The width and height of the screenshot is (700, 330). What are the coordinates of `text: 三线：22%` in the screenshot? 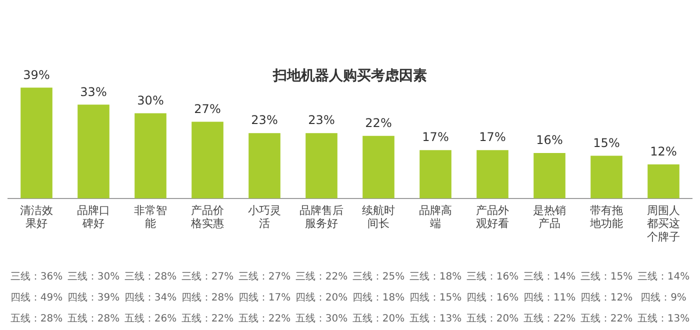 It's located at (321, 276).